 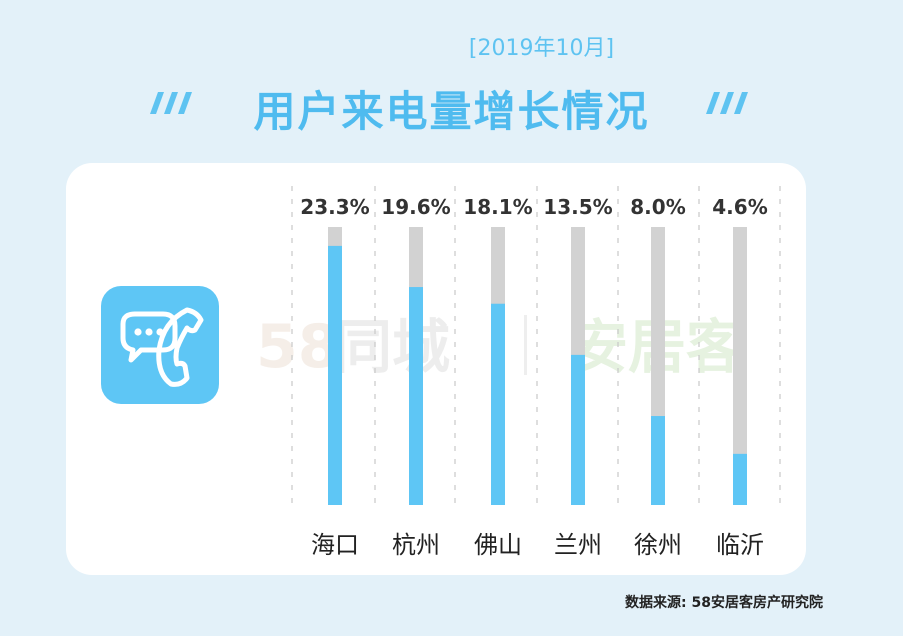 What do you see at coordinates (298, 347) in the screenshot?
I see `watermark-58: 58` at bounding box center [298, 347].